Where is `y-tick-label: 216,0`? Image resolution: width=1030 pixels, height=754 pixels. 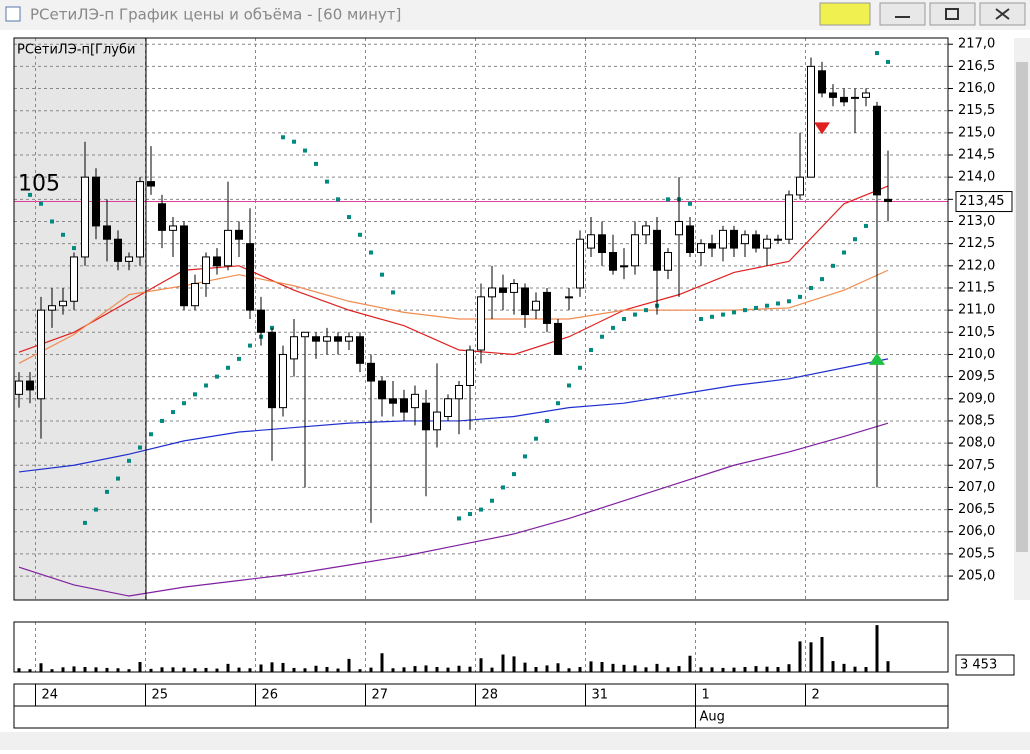
y-tick-label: 216,0 is located at coordinates (976, 88).